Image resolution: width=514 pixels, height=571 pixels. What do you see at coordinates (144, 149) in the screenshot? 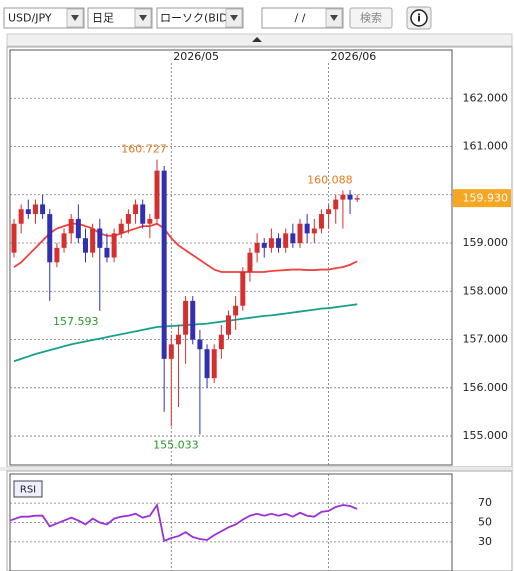
I see `price-annotation: 160.727` at bounding box center [144, 149].